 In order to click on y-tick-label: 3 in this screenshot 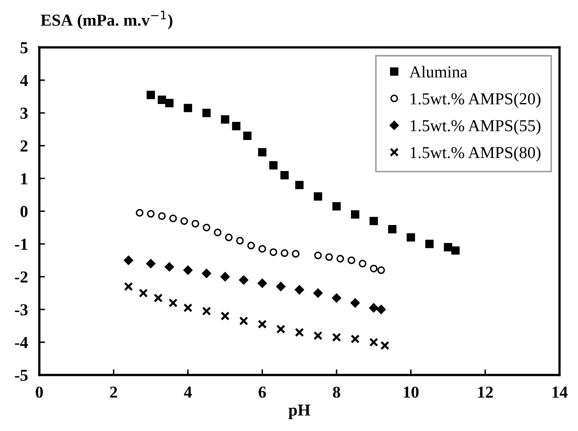, I will do `click(24, 113)`.